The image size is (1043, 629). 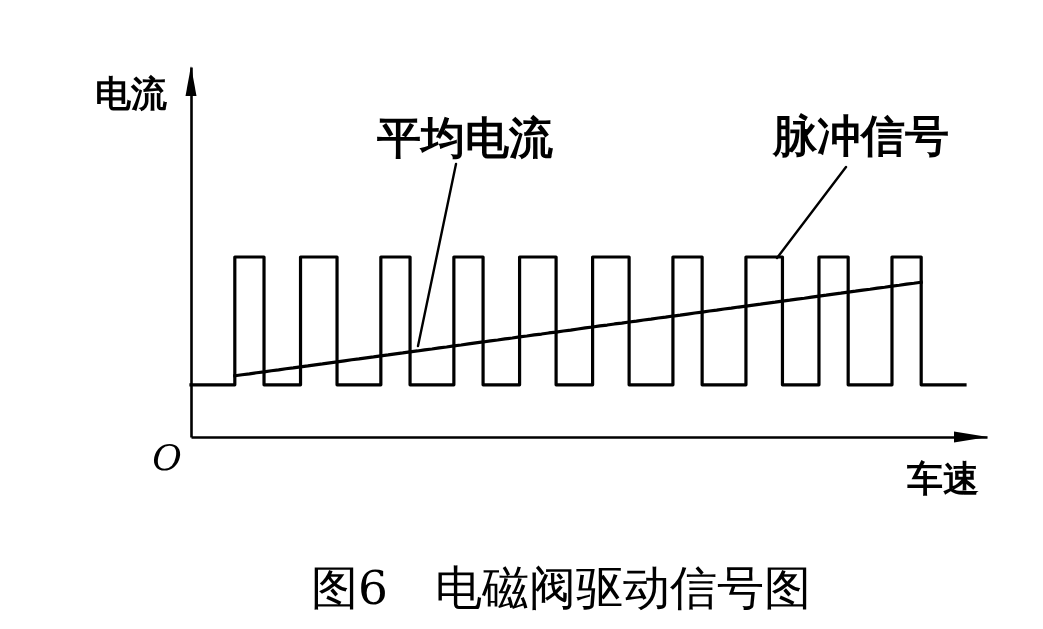 I want to click on text: 图6 电磁阀驱动信号图, so click(x=561, y=587).